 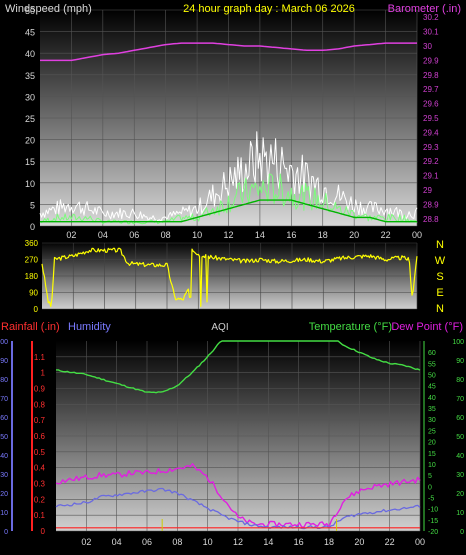 I want to click on wind-tick-label: 45, so click(x=30, y=33).